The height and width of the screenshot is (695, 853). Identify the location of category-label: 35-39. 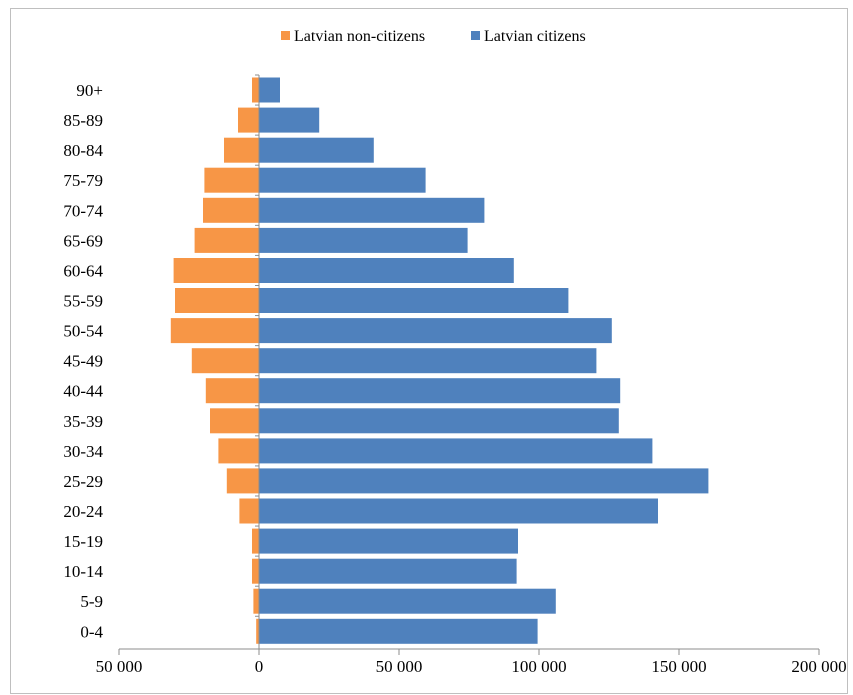
(83, 421).